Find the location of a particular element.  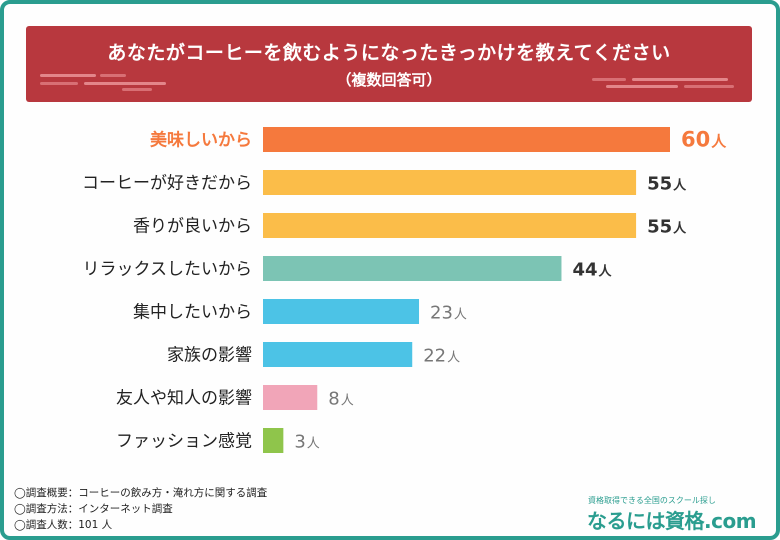

survey-note: ◯調査人数：101 人 is located at coordinates (63, 525).